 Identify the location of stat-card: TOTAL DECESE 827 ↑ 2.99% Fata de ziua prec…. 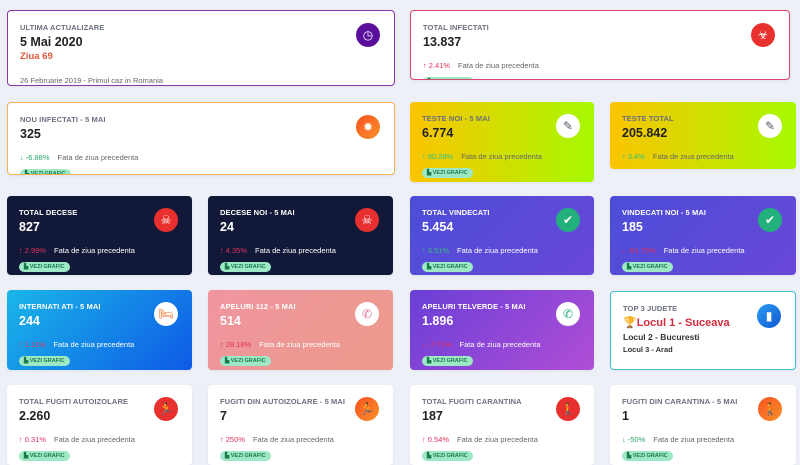
(99, 235).